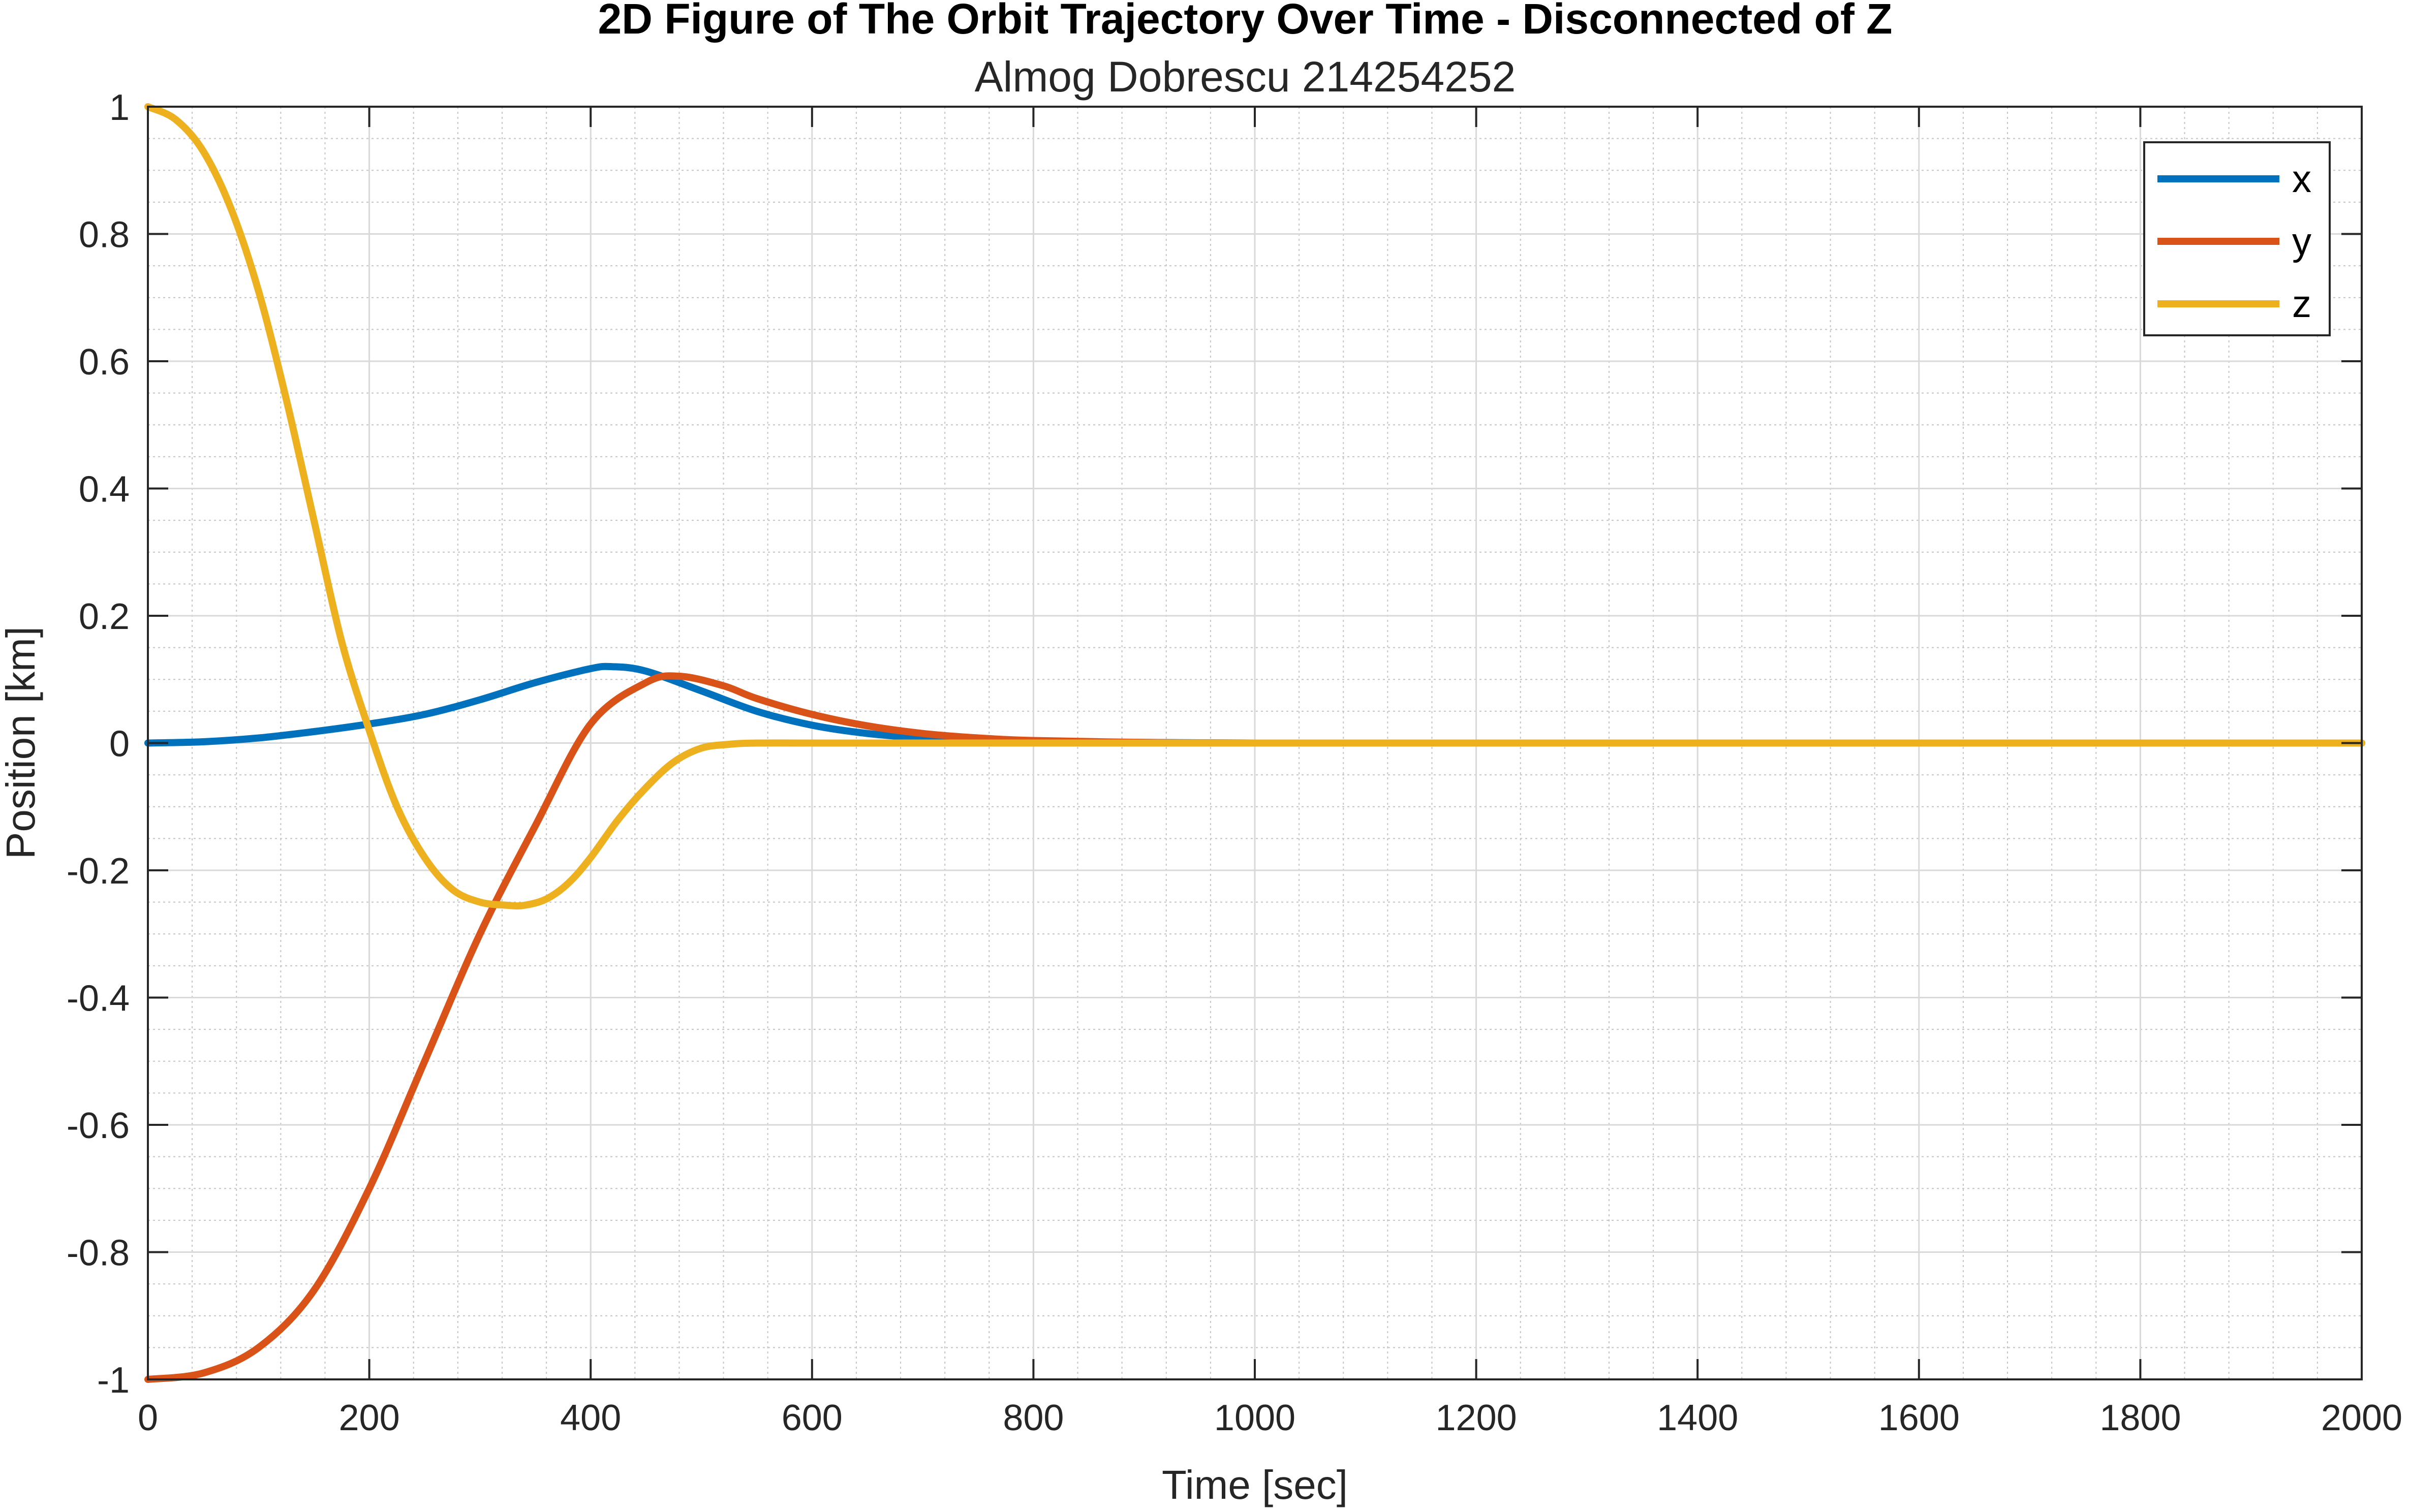 This screenshot has width=2410, height=1512. Describe the element at coordinates (119, 744) in the screenshot. I see `y-tick-label: 0` at that location.